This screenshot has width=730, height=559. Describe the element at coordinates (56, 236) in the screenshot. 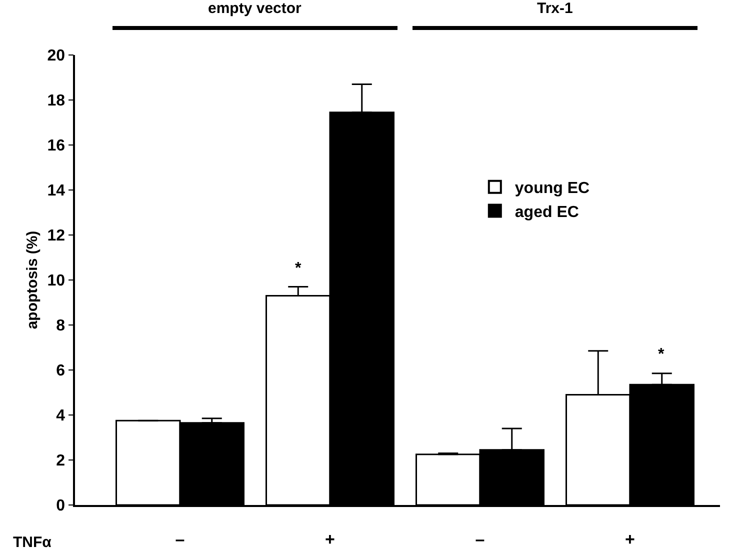

I see `y-tick-label: 12` at that location.